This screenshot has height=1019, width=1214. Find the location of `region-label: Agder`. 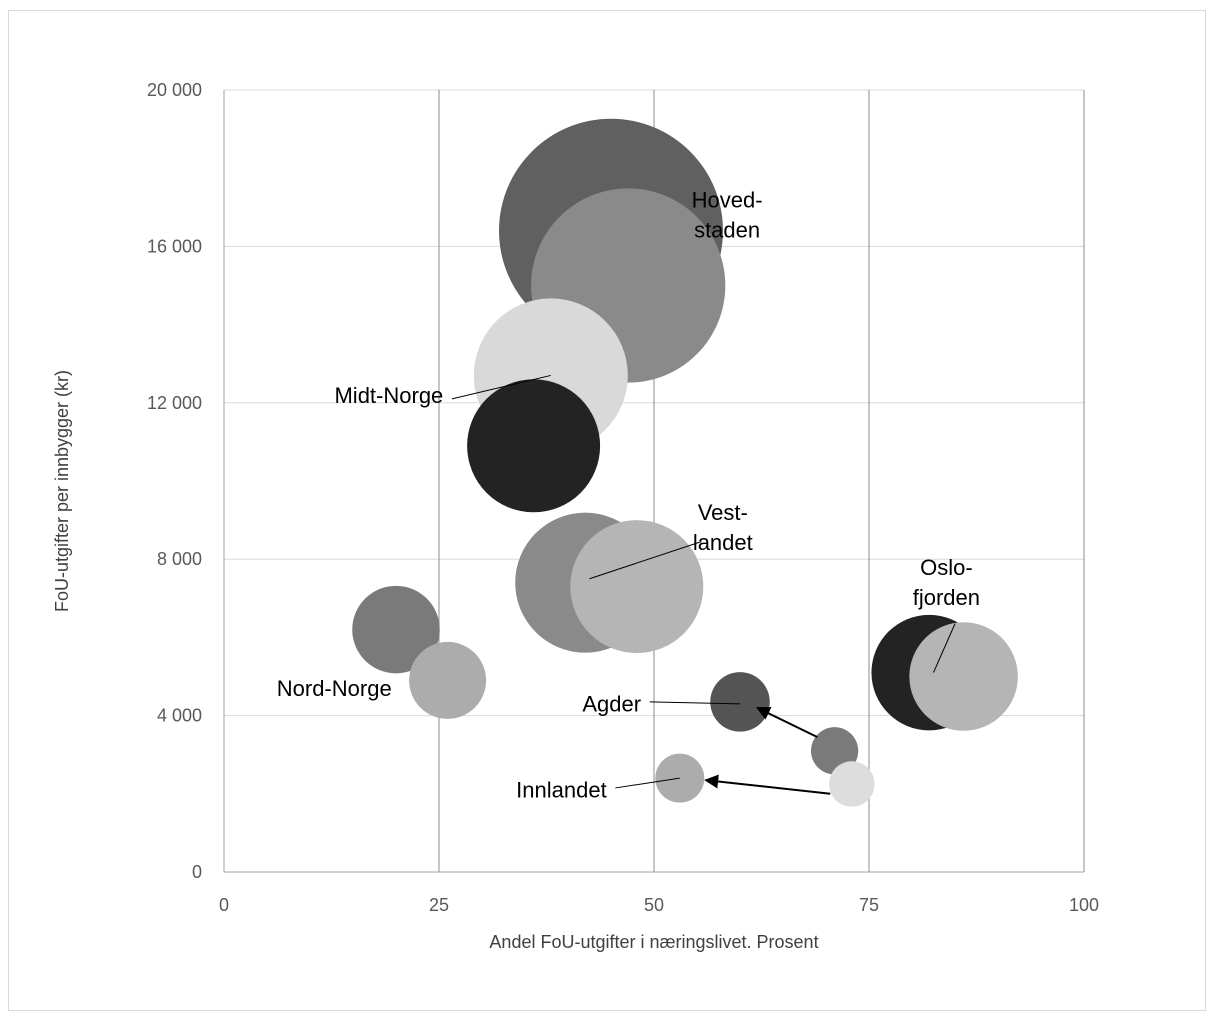

region-label: Agder is located at coordinates (611, 704).